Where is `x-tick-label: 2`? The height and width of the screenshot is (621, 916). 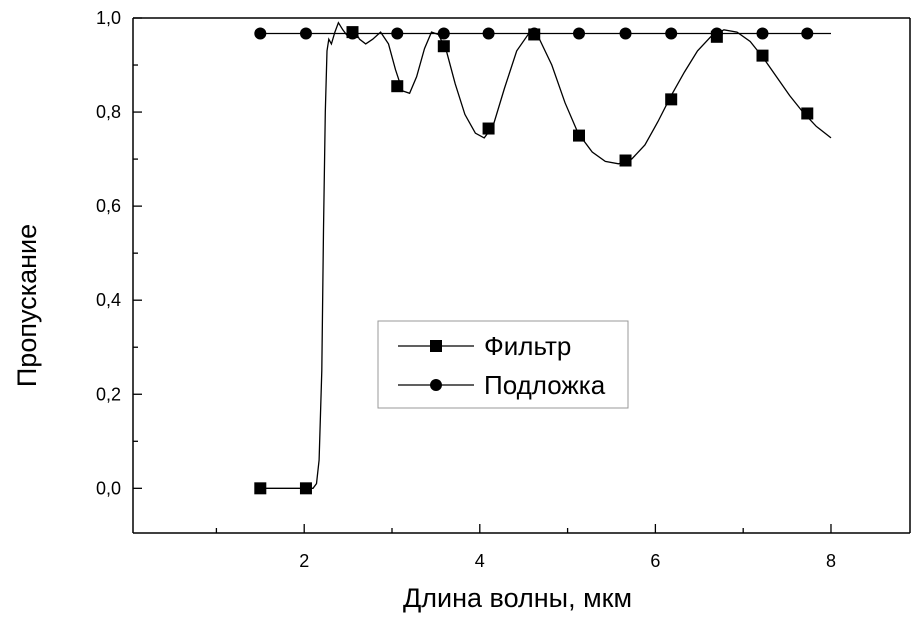
x-tick-label: 2 is located at coordinates (304, 561).